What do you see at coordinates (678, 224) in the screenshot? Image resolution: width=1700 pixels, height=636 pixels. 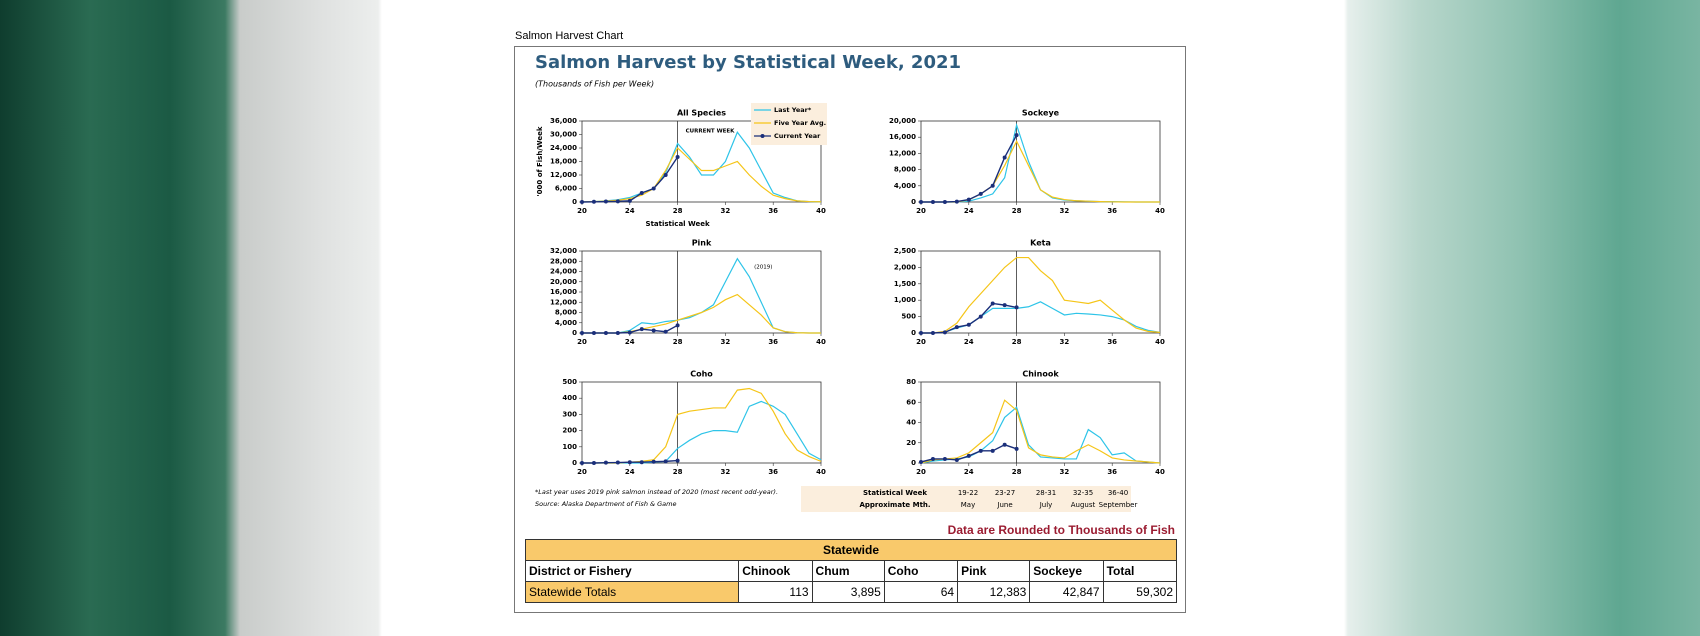 I see `x-axis-label: Statistical Week` at bounding box center [678, 224].